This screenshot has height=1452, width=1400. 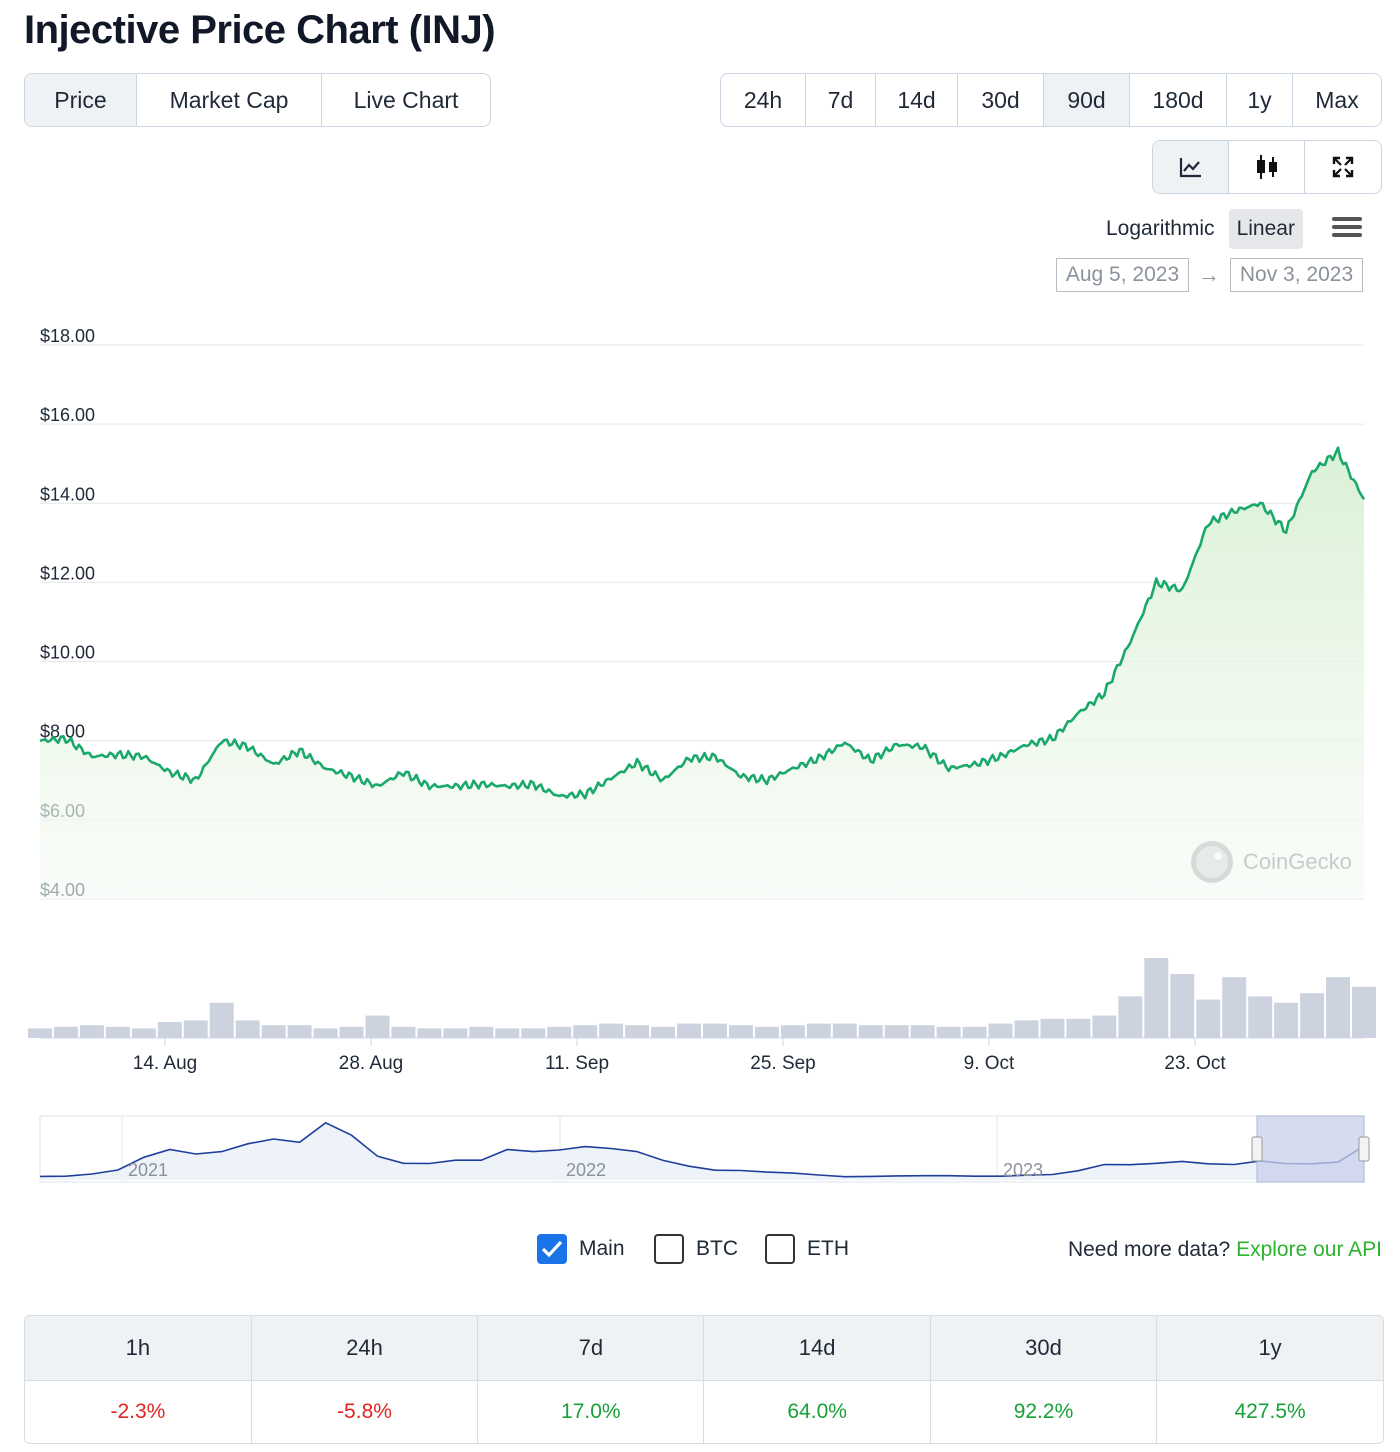 I want to click on candlestick-icon, so click(x=1266, y=167).